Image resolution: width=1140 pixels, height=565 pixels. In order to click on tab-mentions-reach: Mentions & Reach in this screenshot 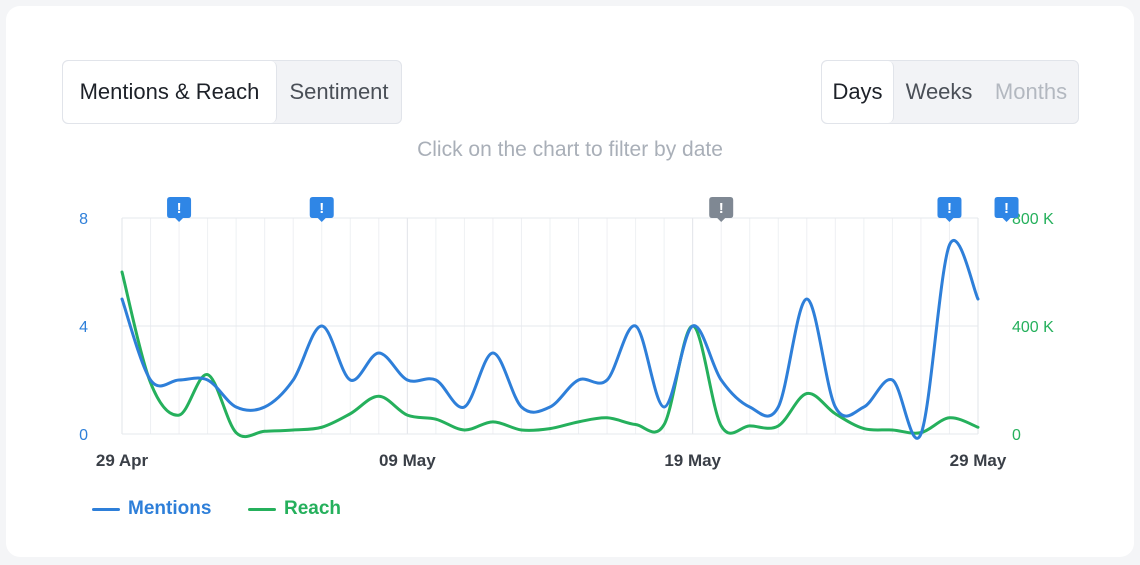, I will do `click(170, 92)`.